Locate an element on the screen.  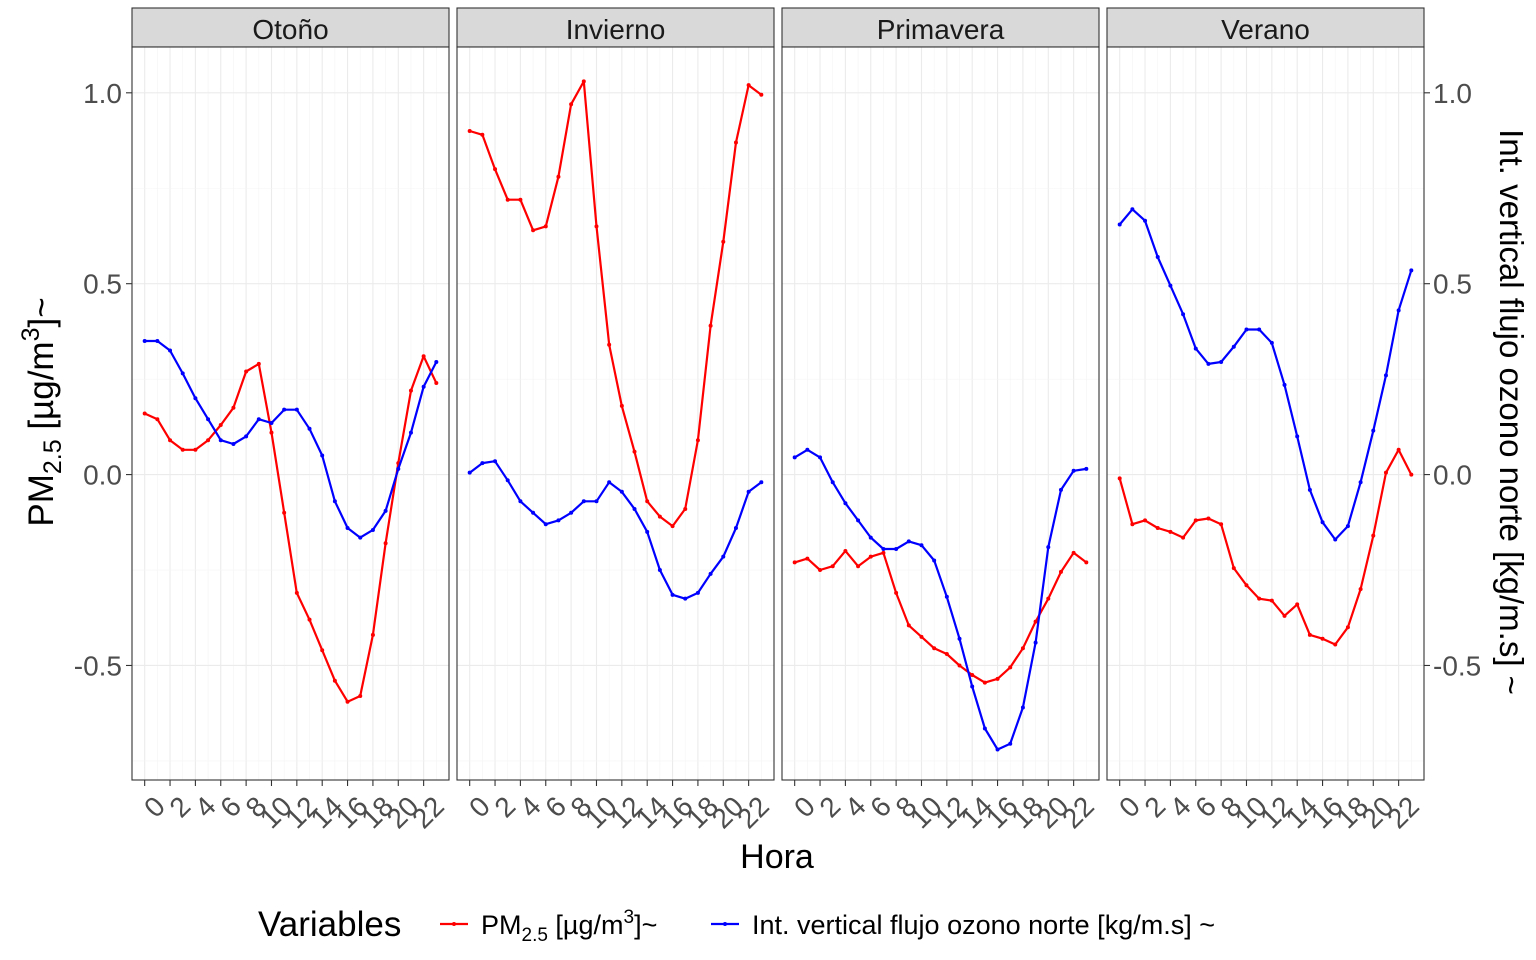
legend-key-flux-point is located at coordinates (725, 924).